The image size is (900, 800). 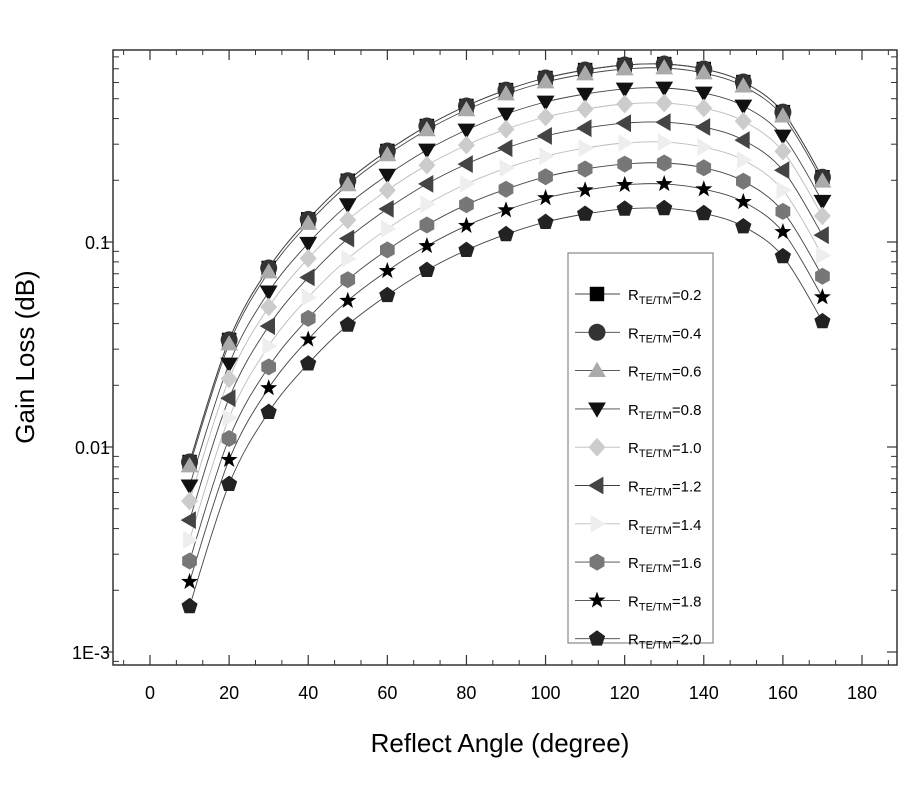 I want to click on legend-marker-pentagon, so click(x=597, y=638).